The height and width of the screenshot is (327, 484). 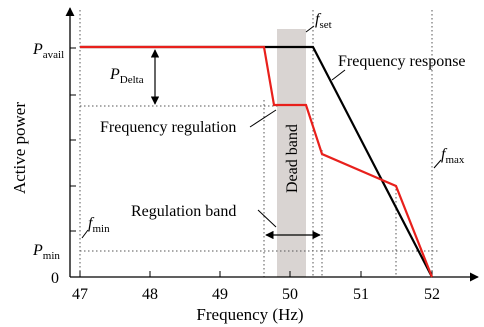 I want to click on x-tick-label: 50, so click(x=290, y=294).